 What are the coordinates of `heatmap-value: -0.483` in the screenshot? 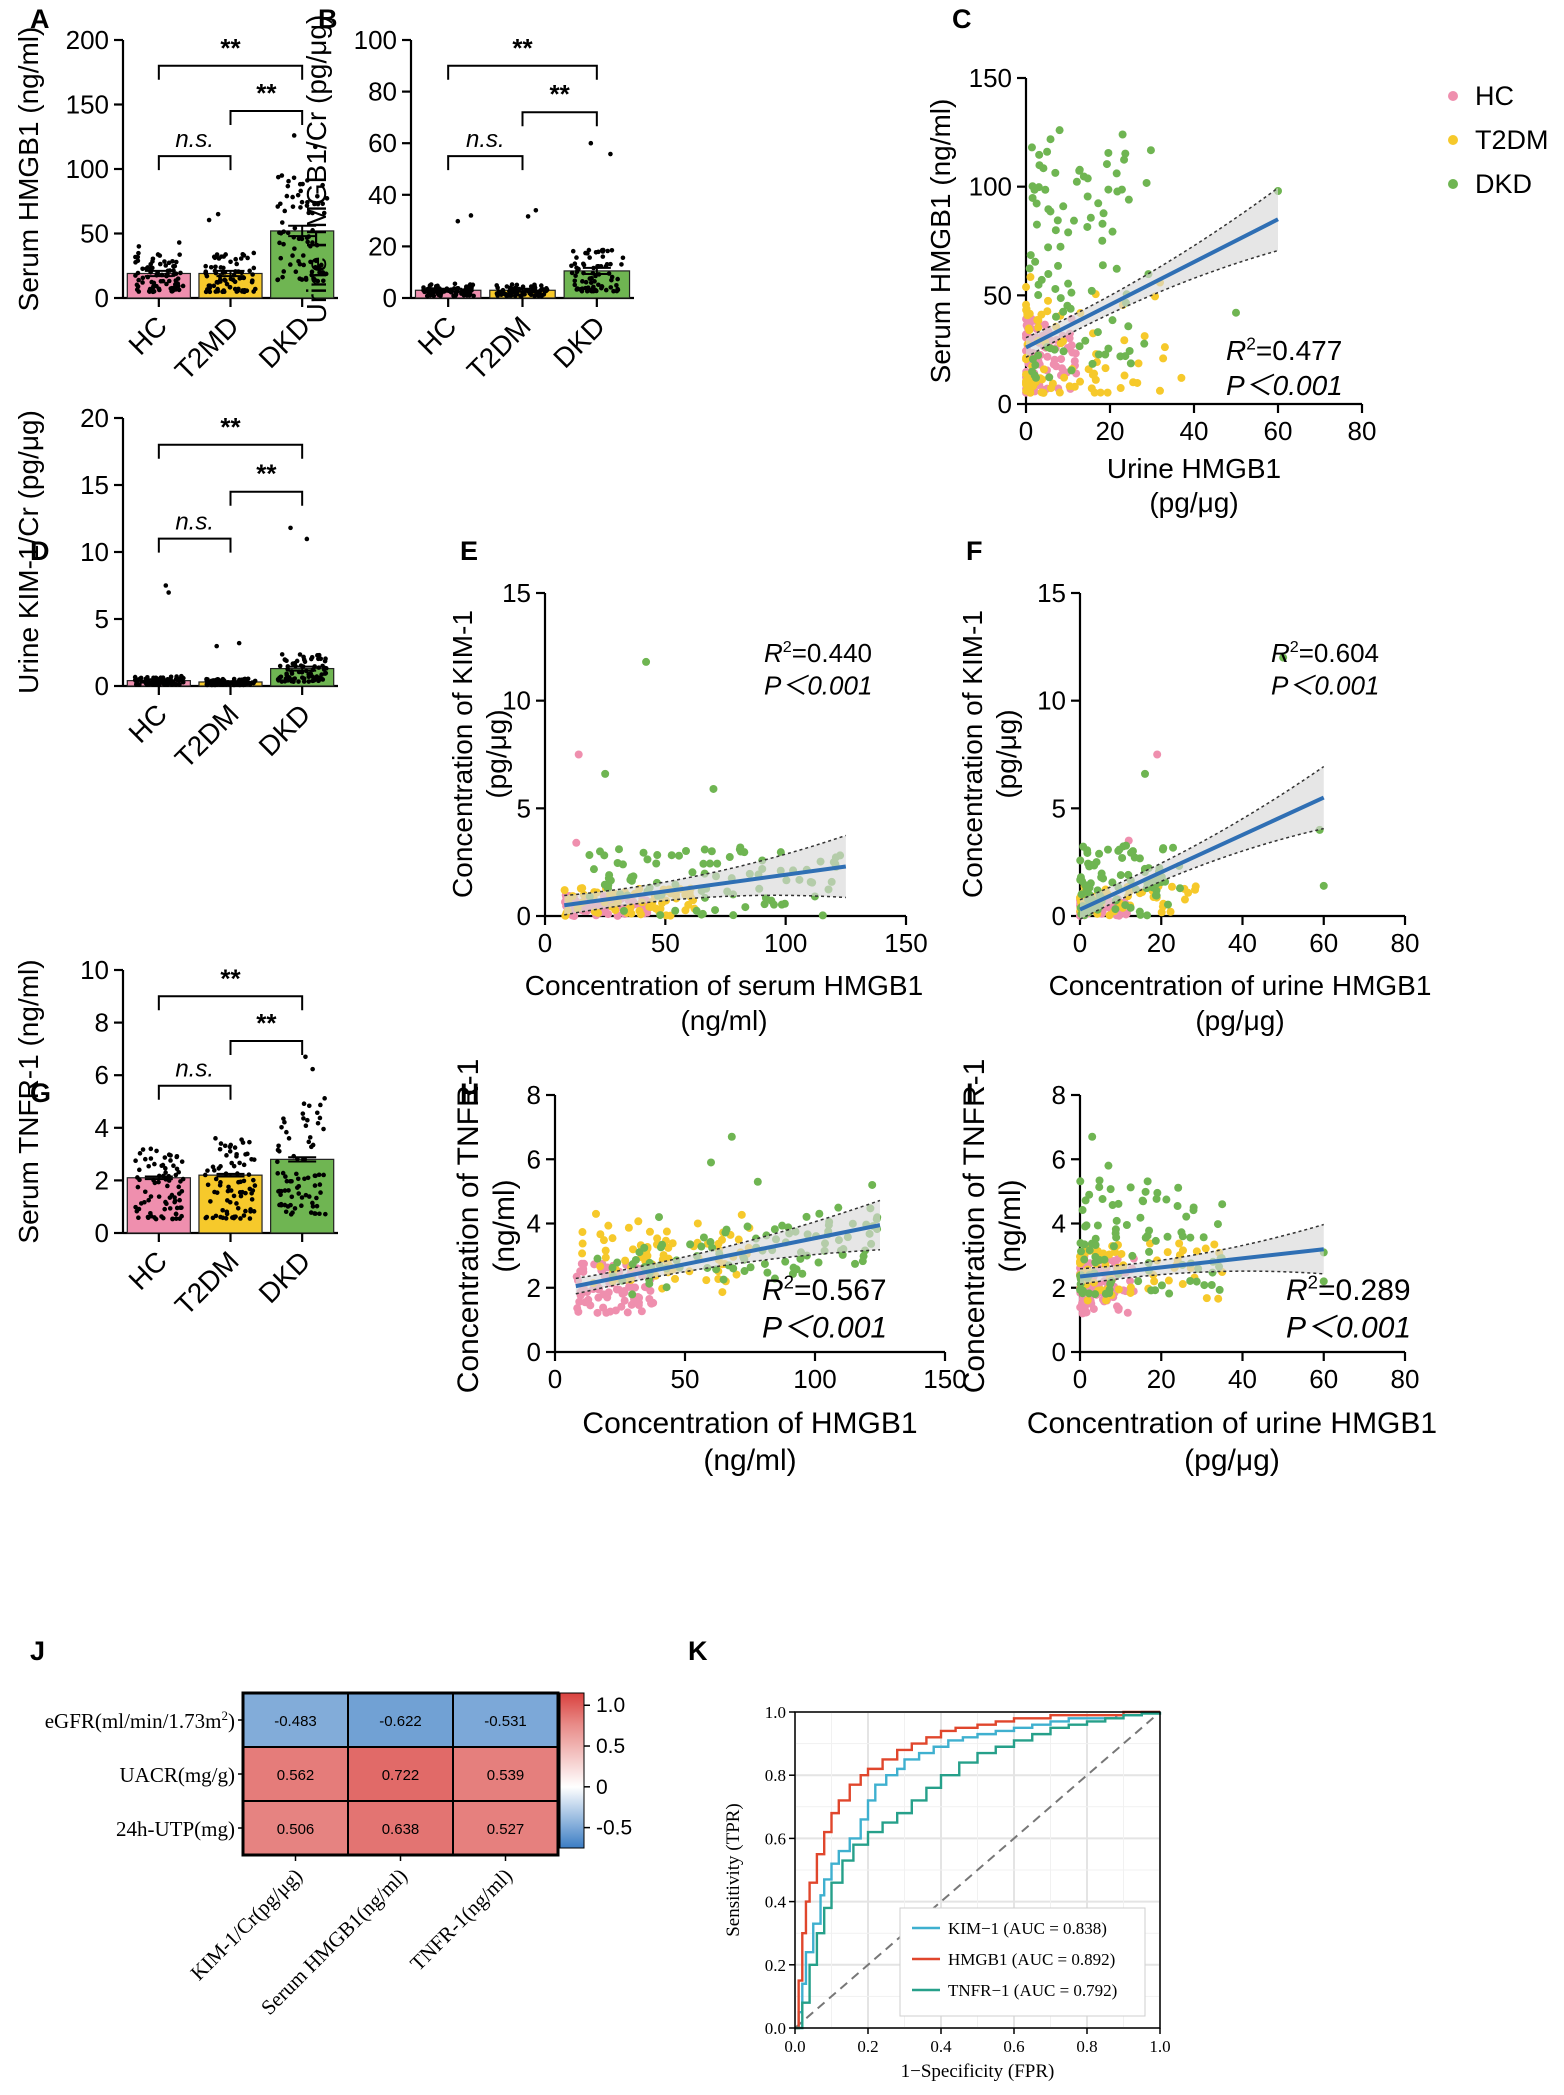 It's located at (295, 1721).